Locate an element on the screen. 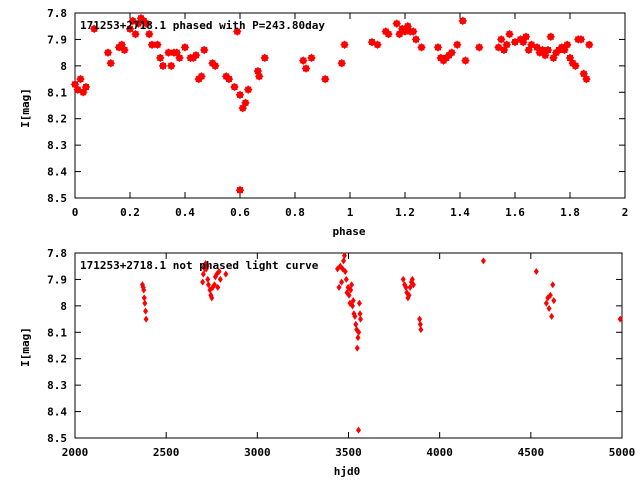 Image resolution: width=640 pixels, height=484 pixels. y-tick-label: 8.2 is located at coordinates (57, 359).